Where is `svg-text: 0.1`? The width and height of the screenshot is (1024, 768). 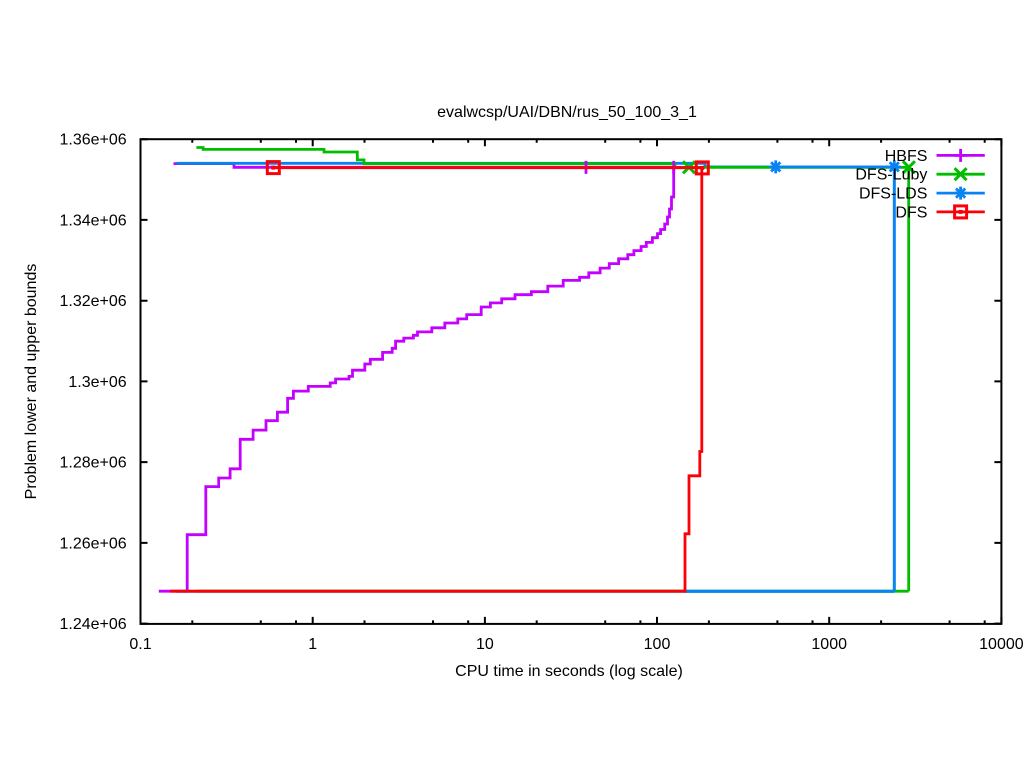 svg-text: 0.1 is located at coordinates (140, 644).